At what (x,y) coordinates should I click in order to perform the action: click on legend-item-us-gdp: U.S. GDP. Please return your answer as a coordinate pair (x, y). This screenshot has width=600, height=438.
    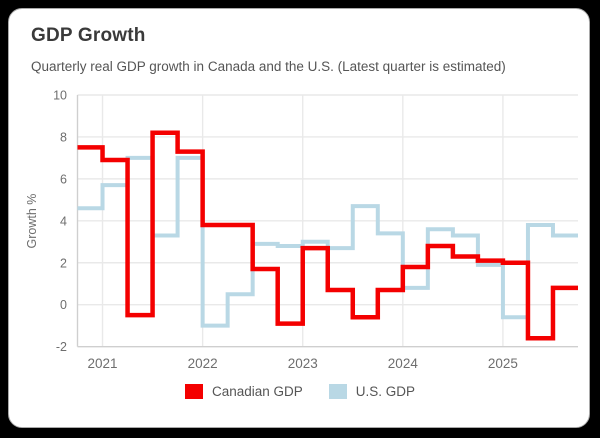
    Looking at the image, I should click on (372, 391).